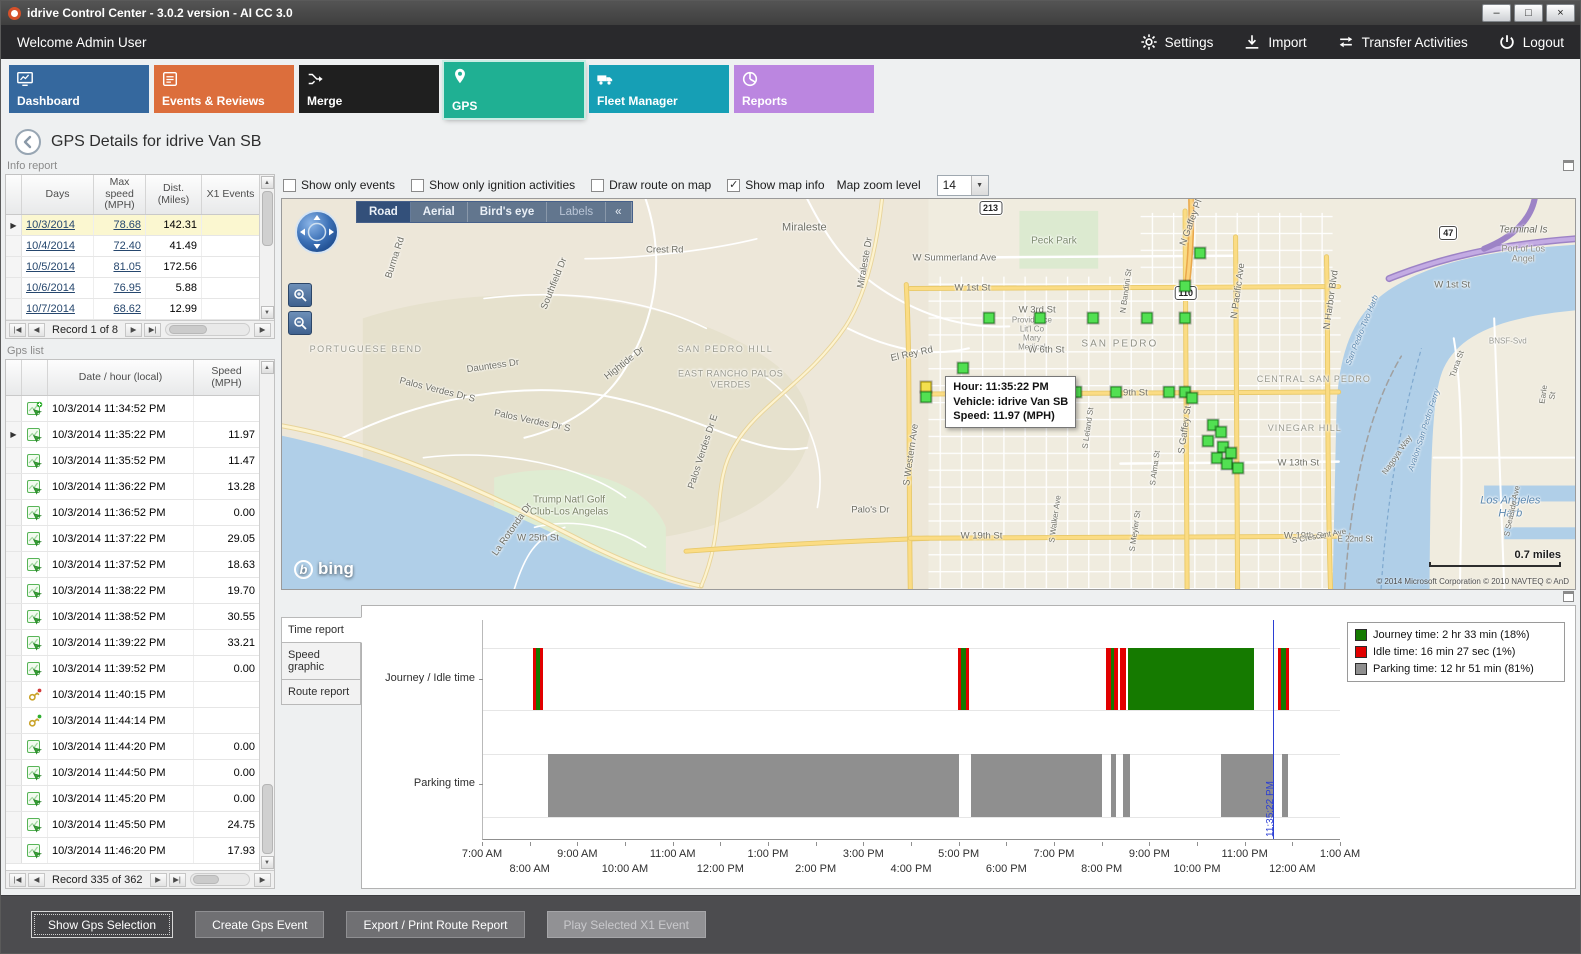 The height and width of the screenshot is (954, 1581). I want to click on map-tabs-collapse-button: «, so click(619, 212).